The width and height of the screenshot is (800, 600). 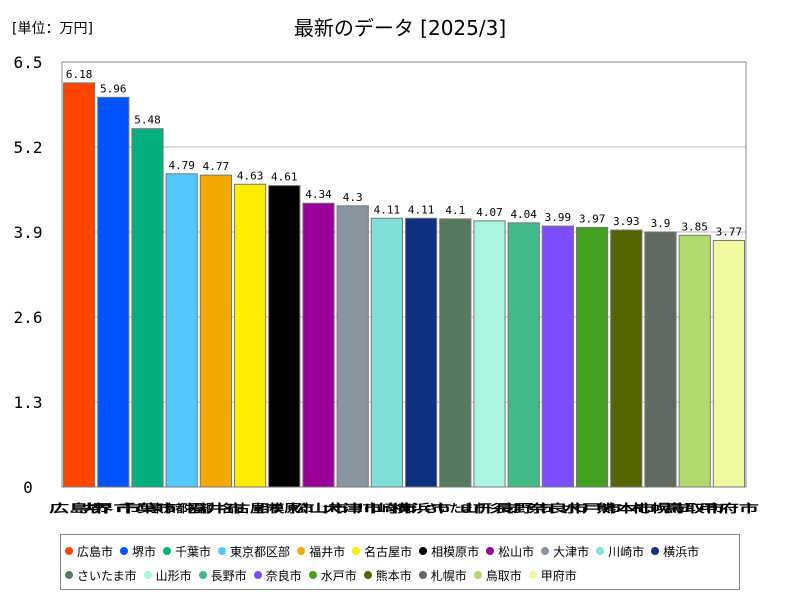 What do you see at coordinates (284, 177) in the screenshot?
I see `data-label: 4.61` at bounding box center [284, 177].